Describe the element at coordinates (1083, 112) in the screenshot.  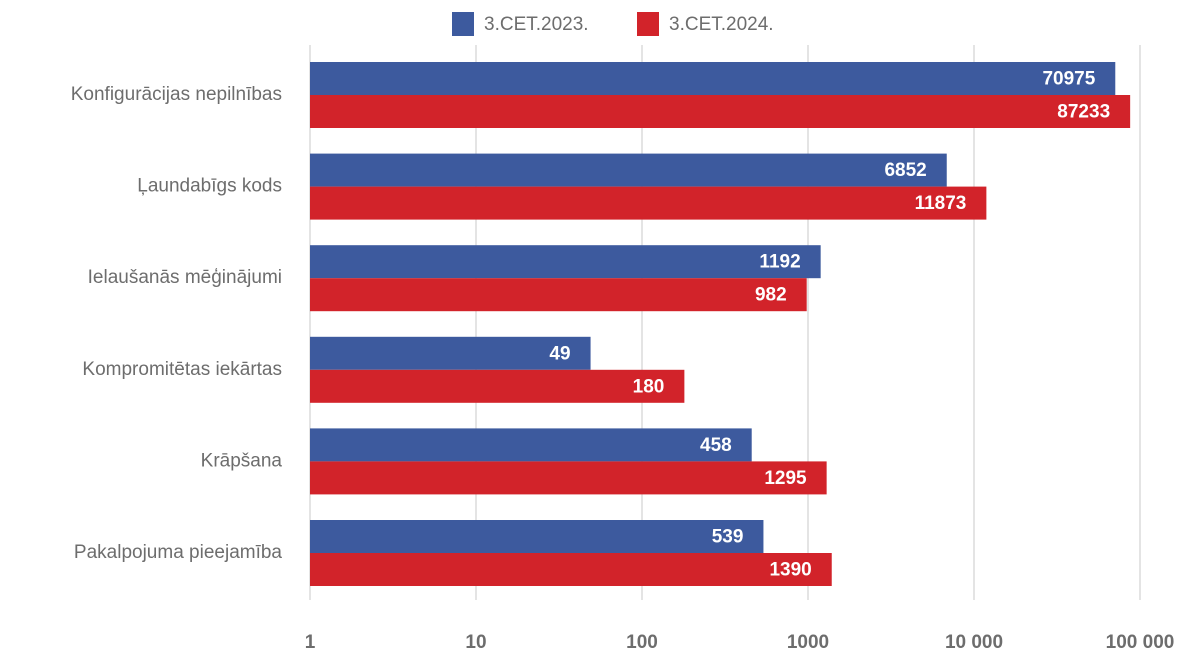
I see `value-label: 87233` at that location.